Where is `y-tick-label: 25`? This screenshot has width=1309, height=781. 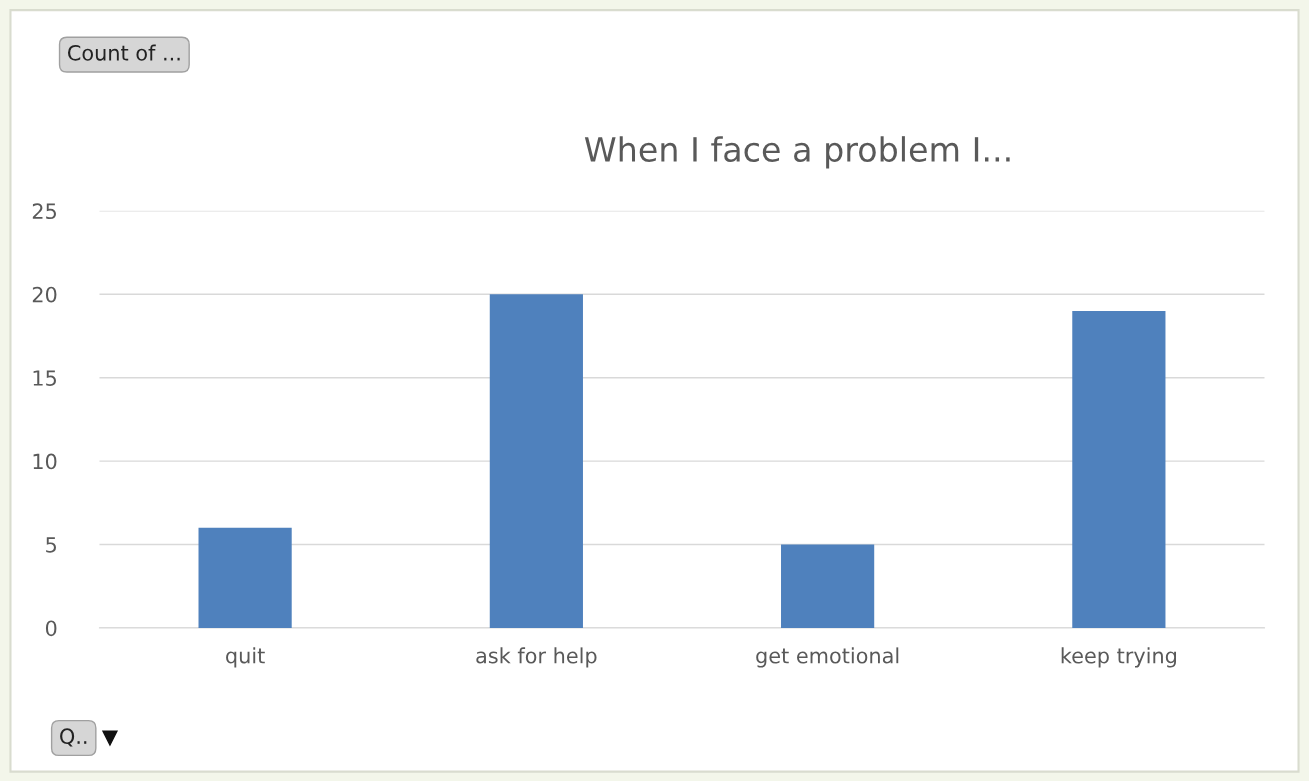 y-tick-label: 25 is located at coordinates (44, 211).